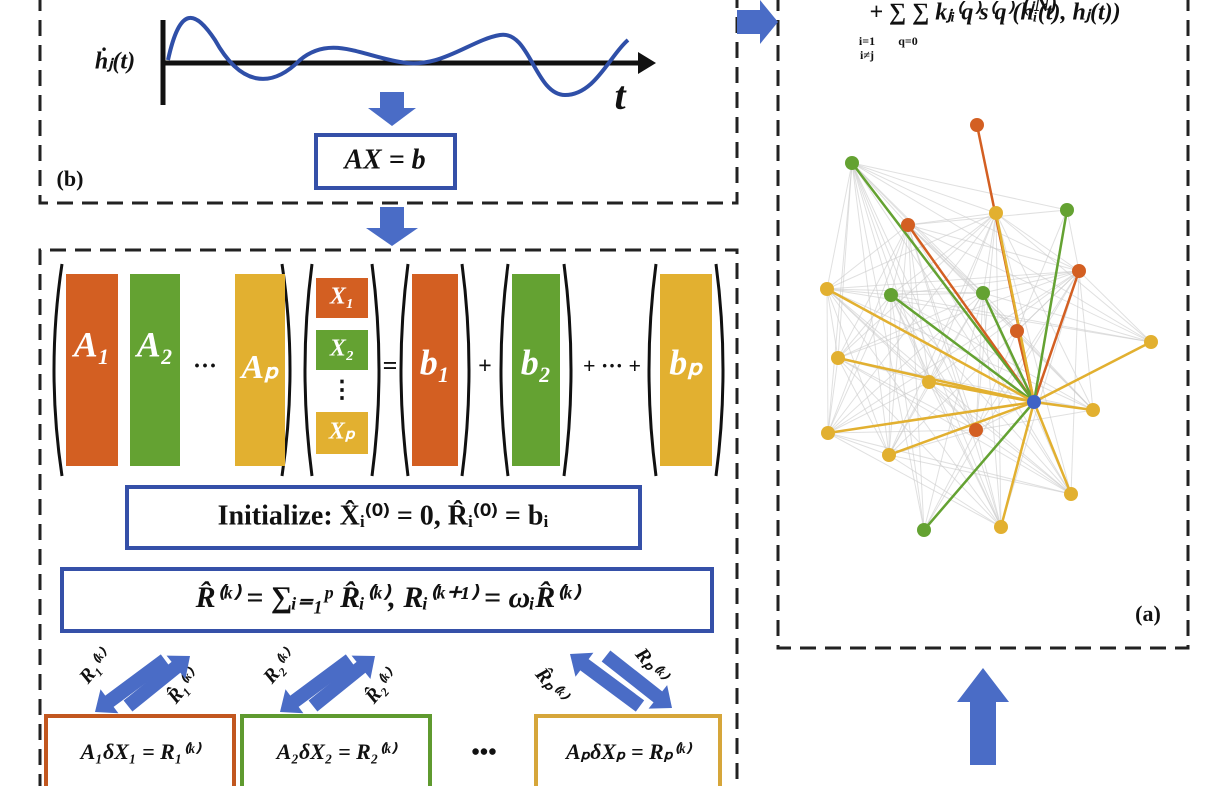  What do you see at coordinates (91, 344) in the screenshot?
I see `block-label: A₁` at bounding box center [91, 344].